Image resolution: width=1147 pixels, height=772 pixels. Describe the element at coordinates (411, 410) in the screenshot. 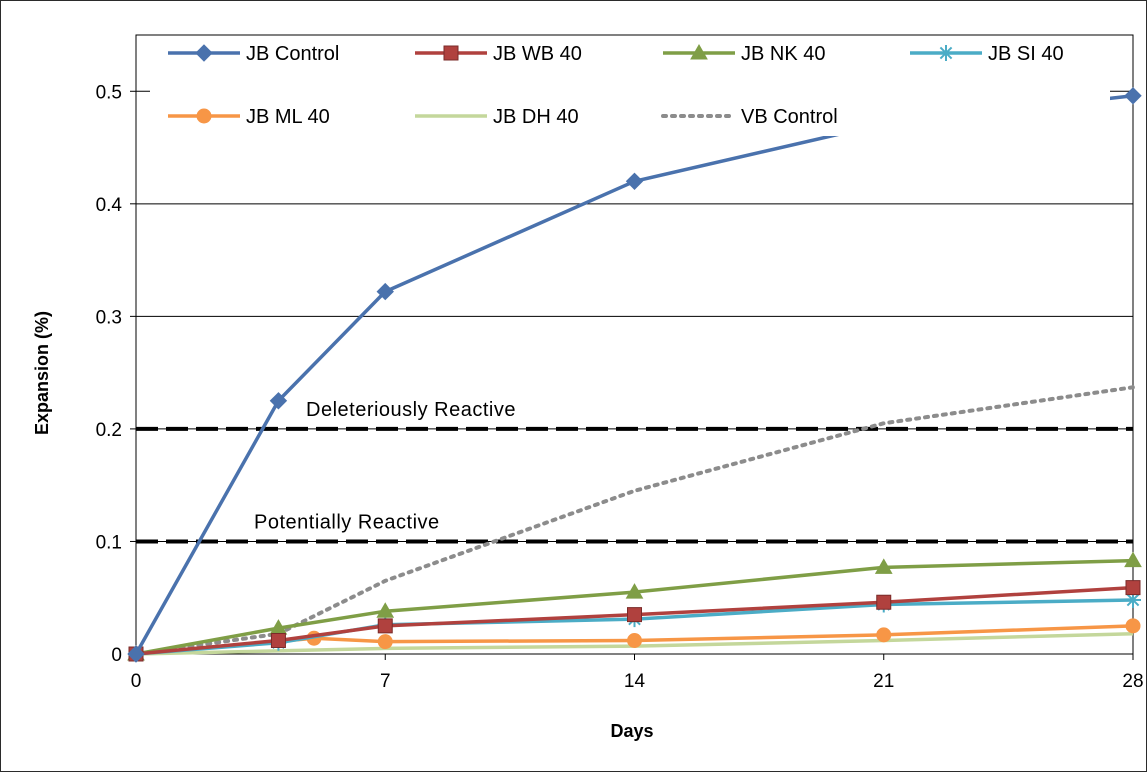

I see `threshold-label: Deleteriously Reactive` at that location.